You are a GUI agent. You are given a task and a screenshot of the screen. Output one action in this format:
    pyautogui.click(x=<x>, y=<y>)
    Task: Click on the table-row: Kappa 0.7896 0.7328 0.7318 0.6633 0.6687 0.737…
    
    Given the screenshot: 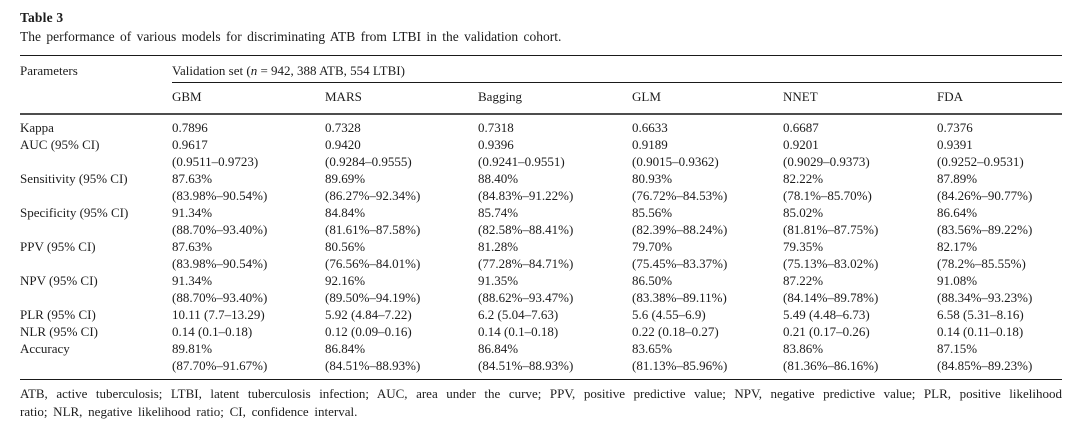 What is the action you would take?
    pyautogui.click(x=541, y=125)
    